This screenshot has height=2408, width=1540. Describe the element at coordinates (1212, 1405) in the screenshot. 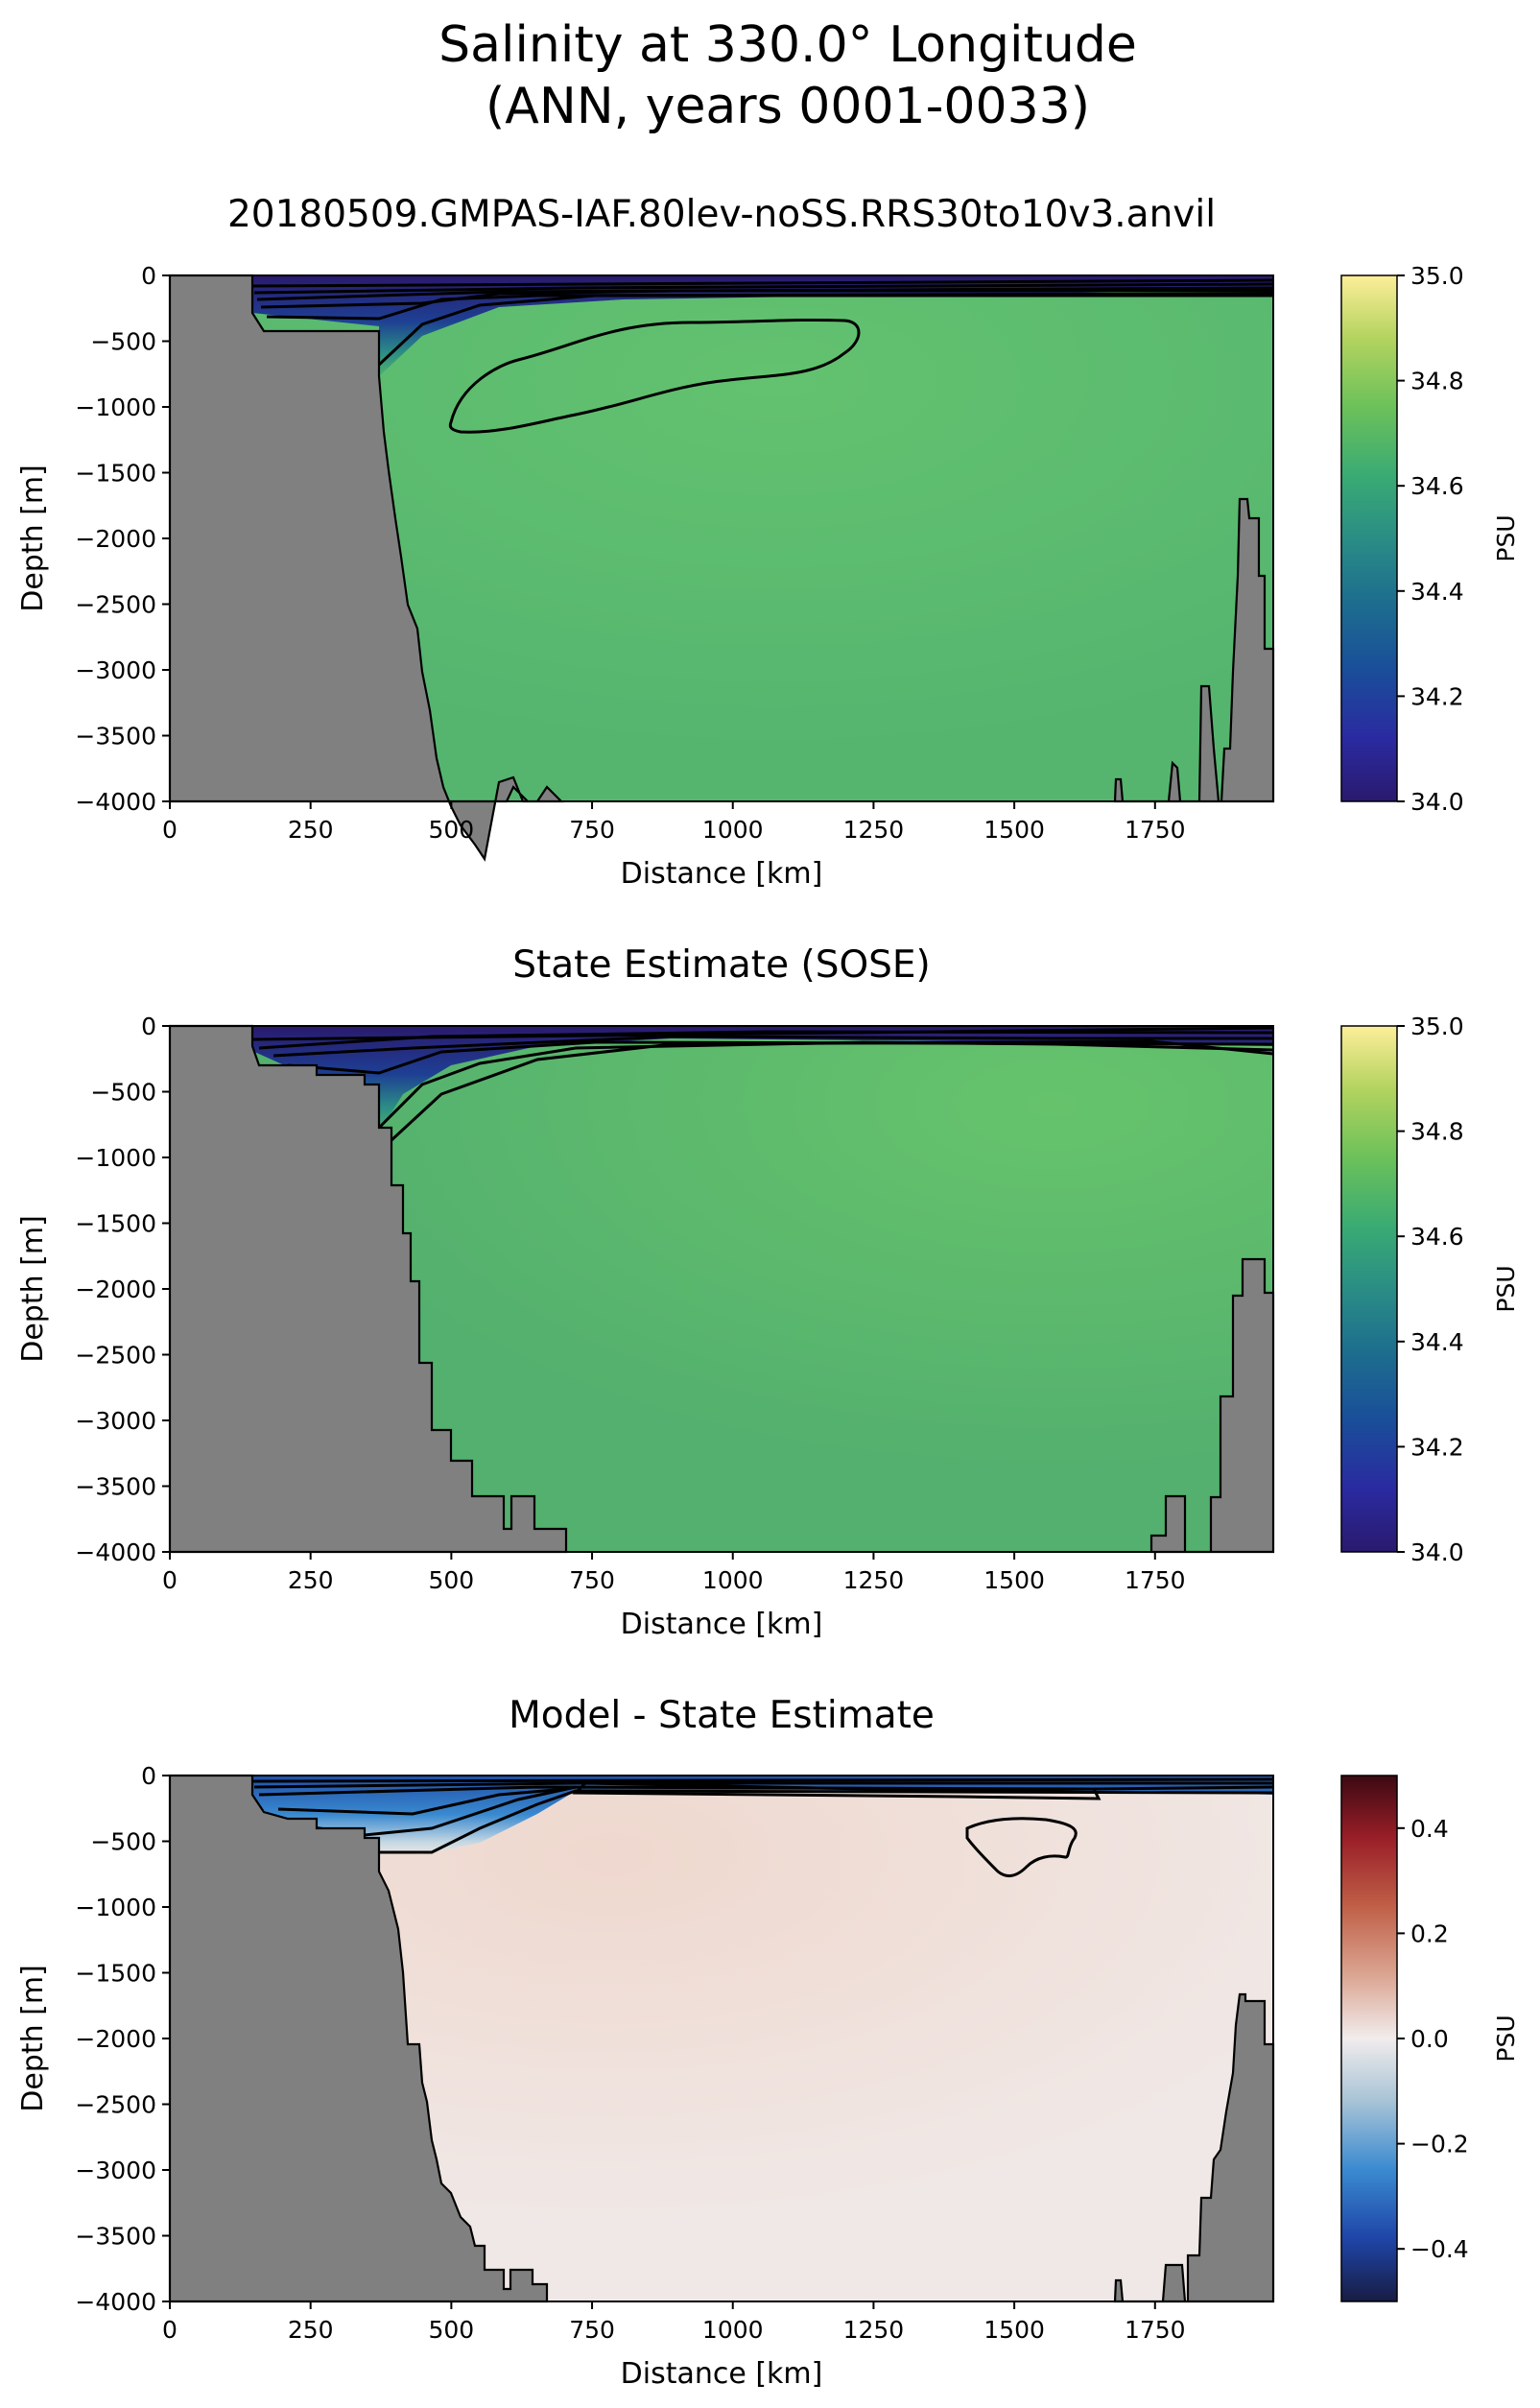

I see `land-mask-right` at that location.